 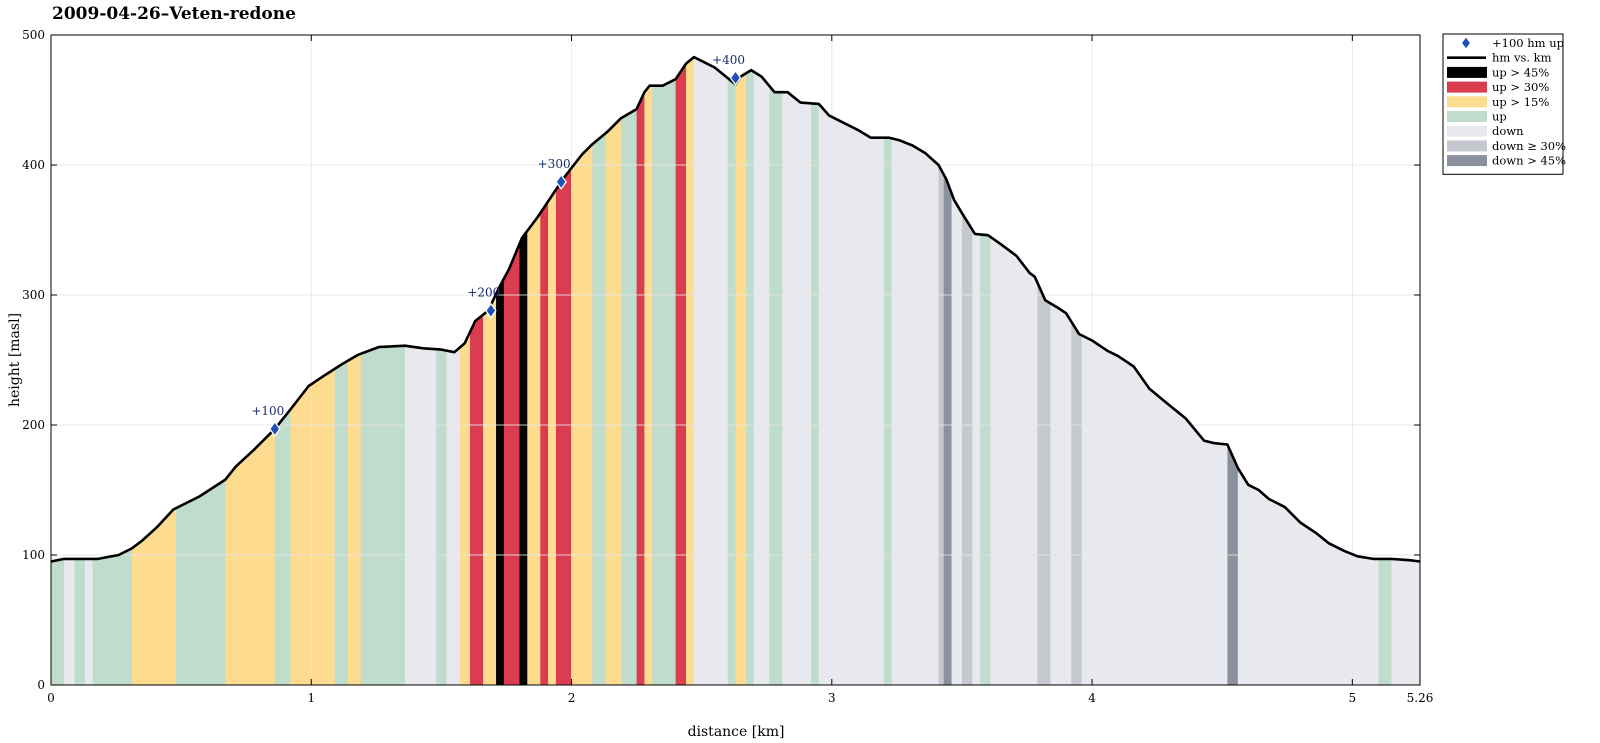 What do you see at coordinates (1528, 43) in the screenshot?
I see `legend-label-0: +100 hm up` at bounding box center [1528, 43].